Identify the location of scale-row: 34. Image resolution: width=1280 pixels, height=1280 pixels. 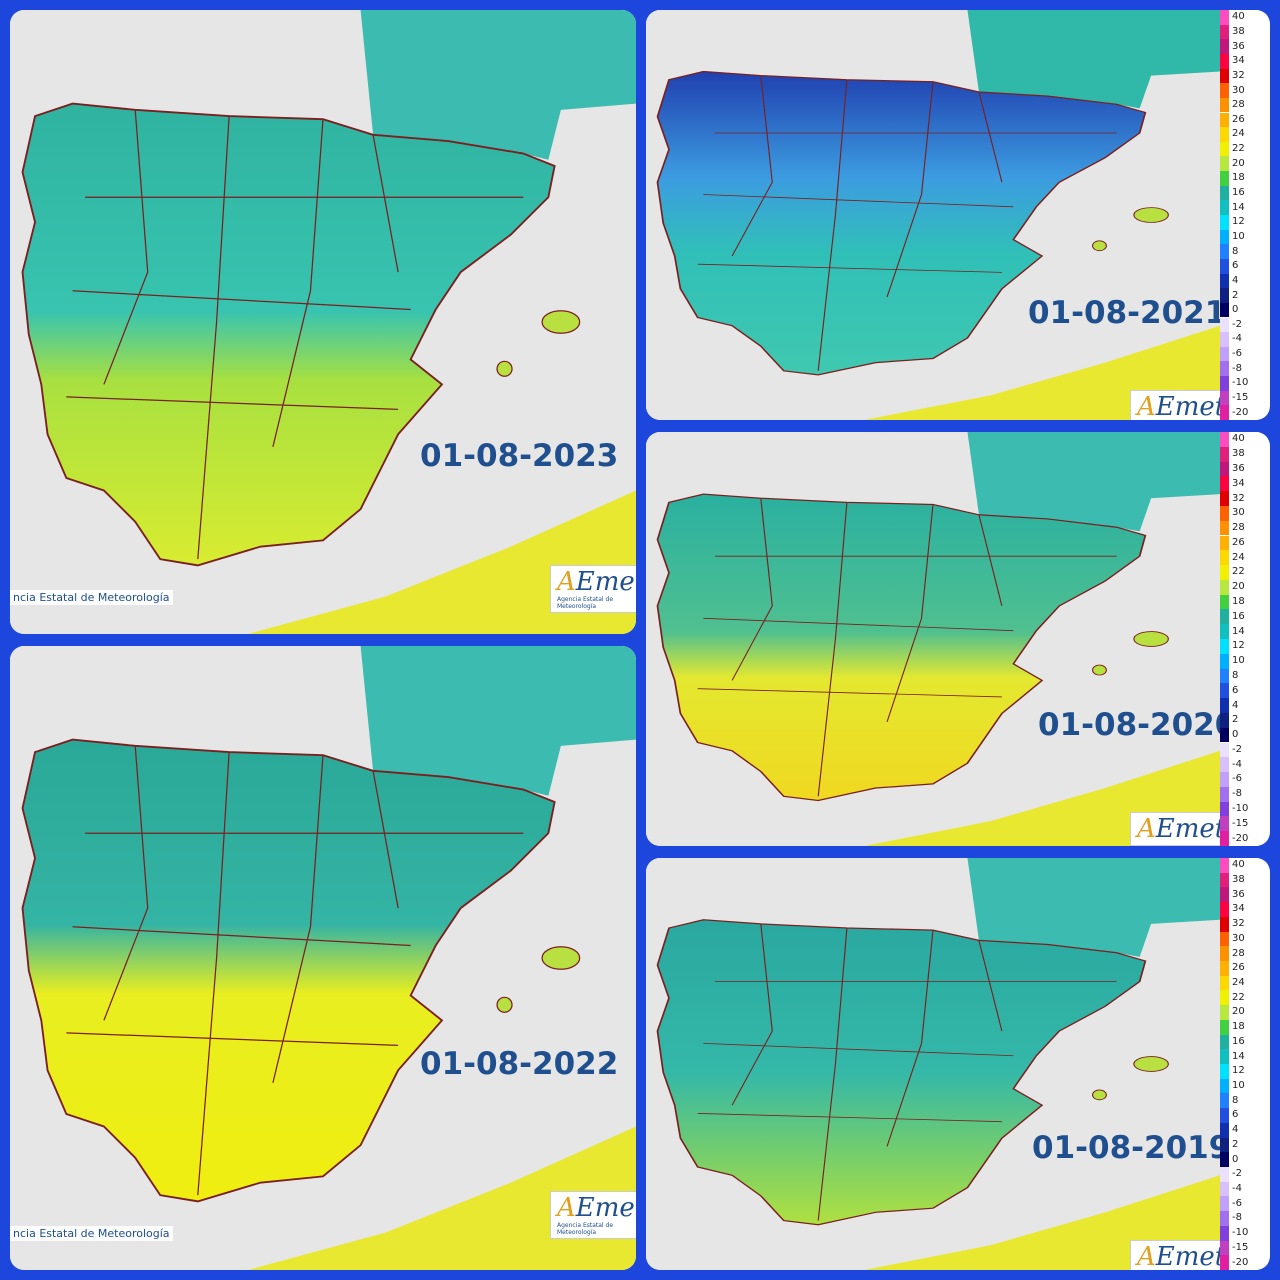
(1244, 909).